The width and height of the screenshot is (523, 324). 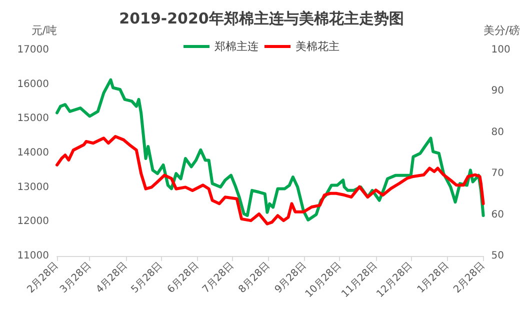 What do you see at coordinates (433, 278) in the screenshot?
I see `x-tick-label: 1月28日` at bounding box center [433, 278].